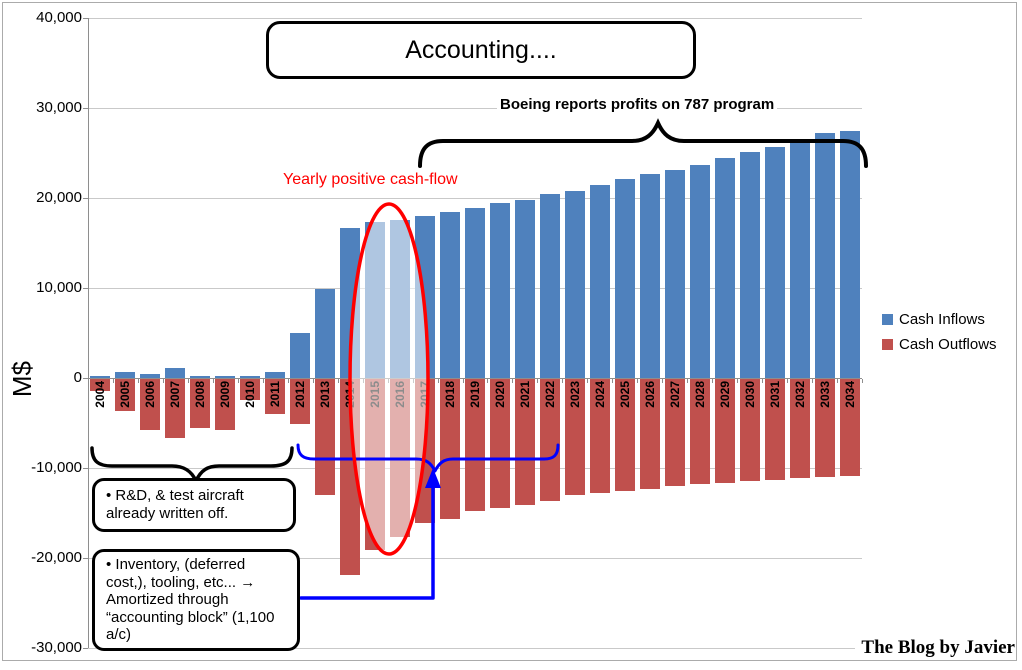  Describe the element at coordinates (849, 394) in the screenshot. I see `x-axis-label-2034: 2034` at that location.